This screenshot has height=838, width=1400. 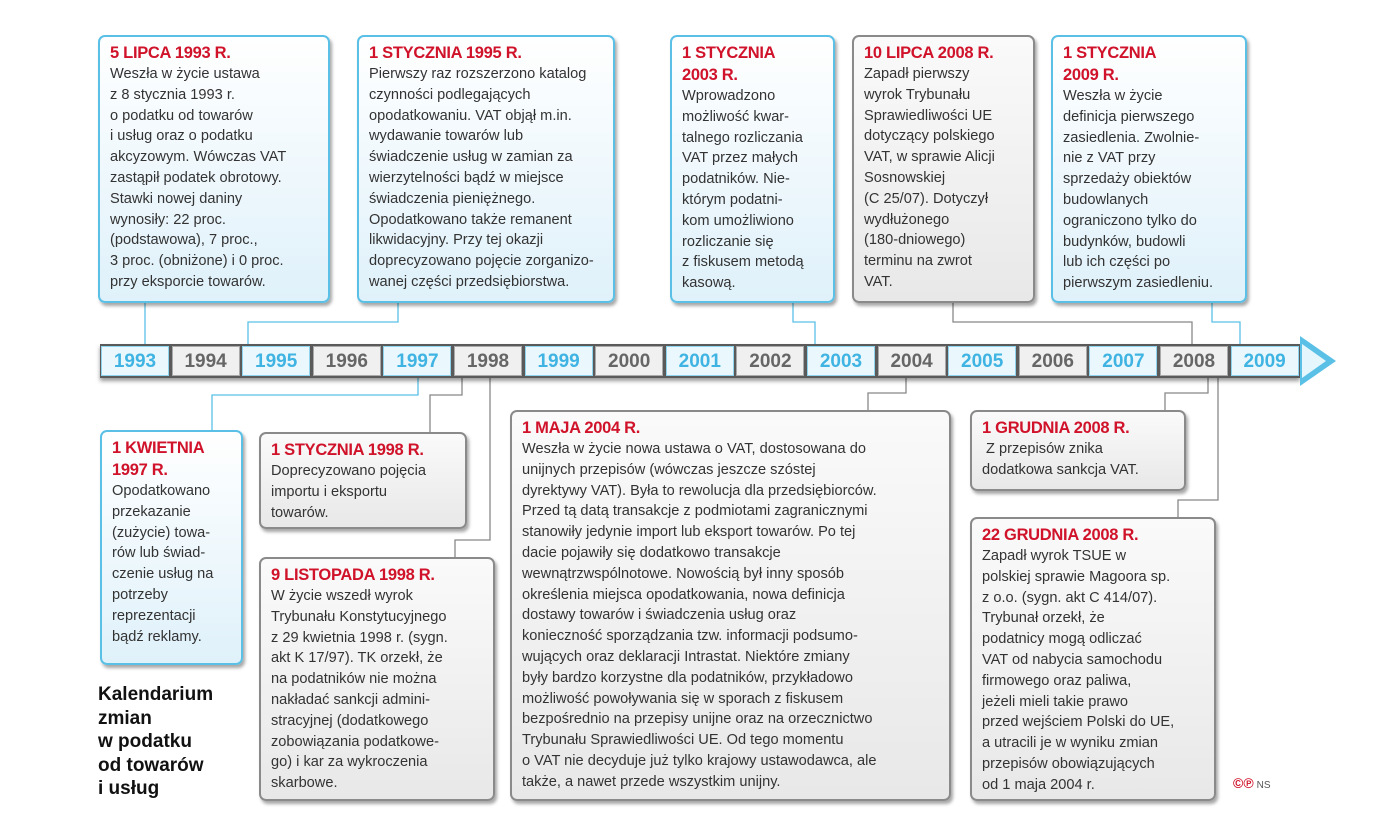 I want to click on timeline-year-1994: 1994, so click(x=205, y=361).